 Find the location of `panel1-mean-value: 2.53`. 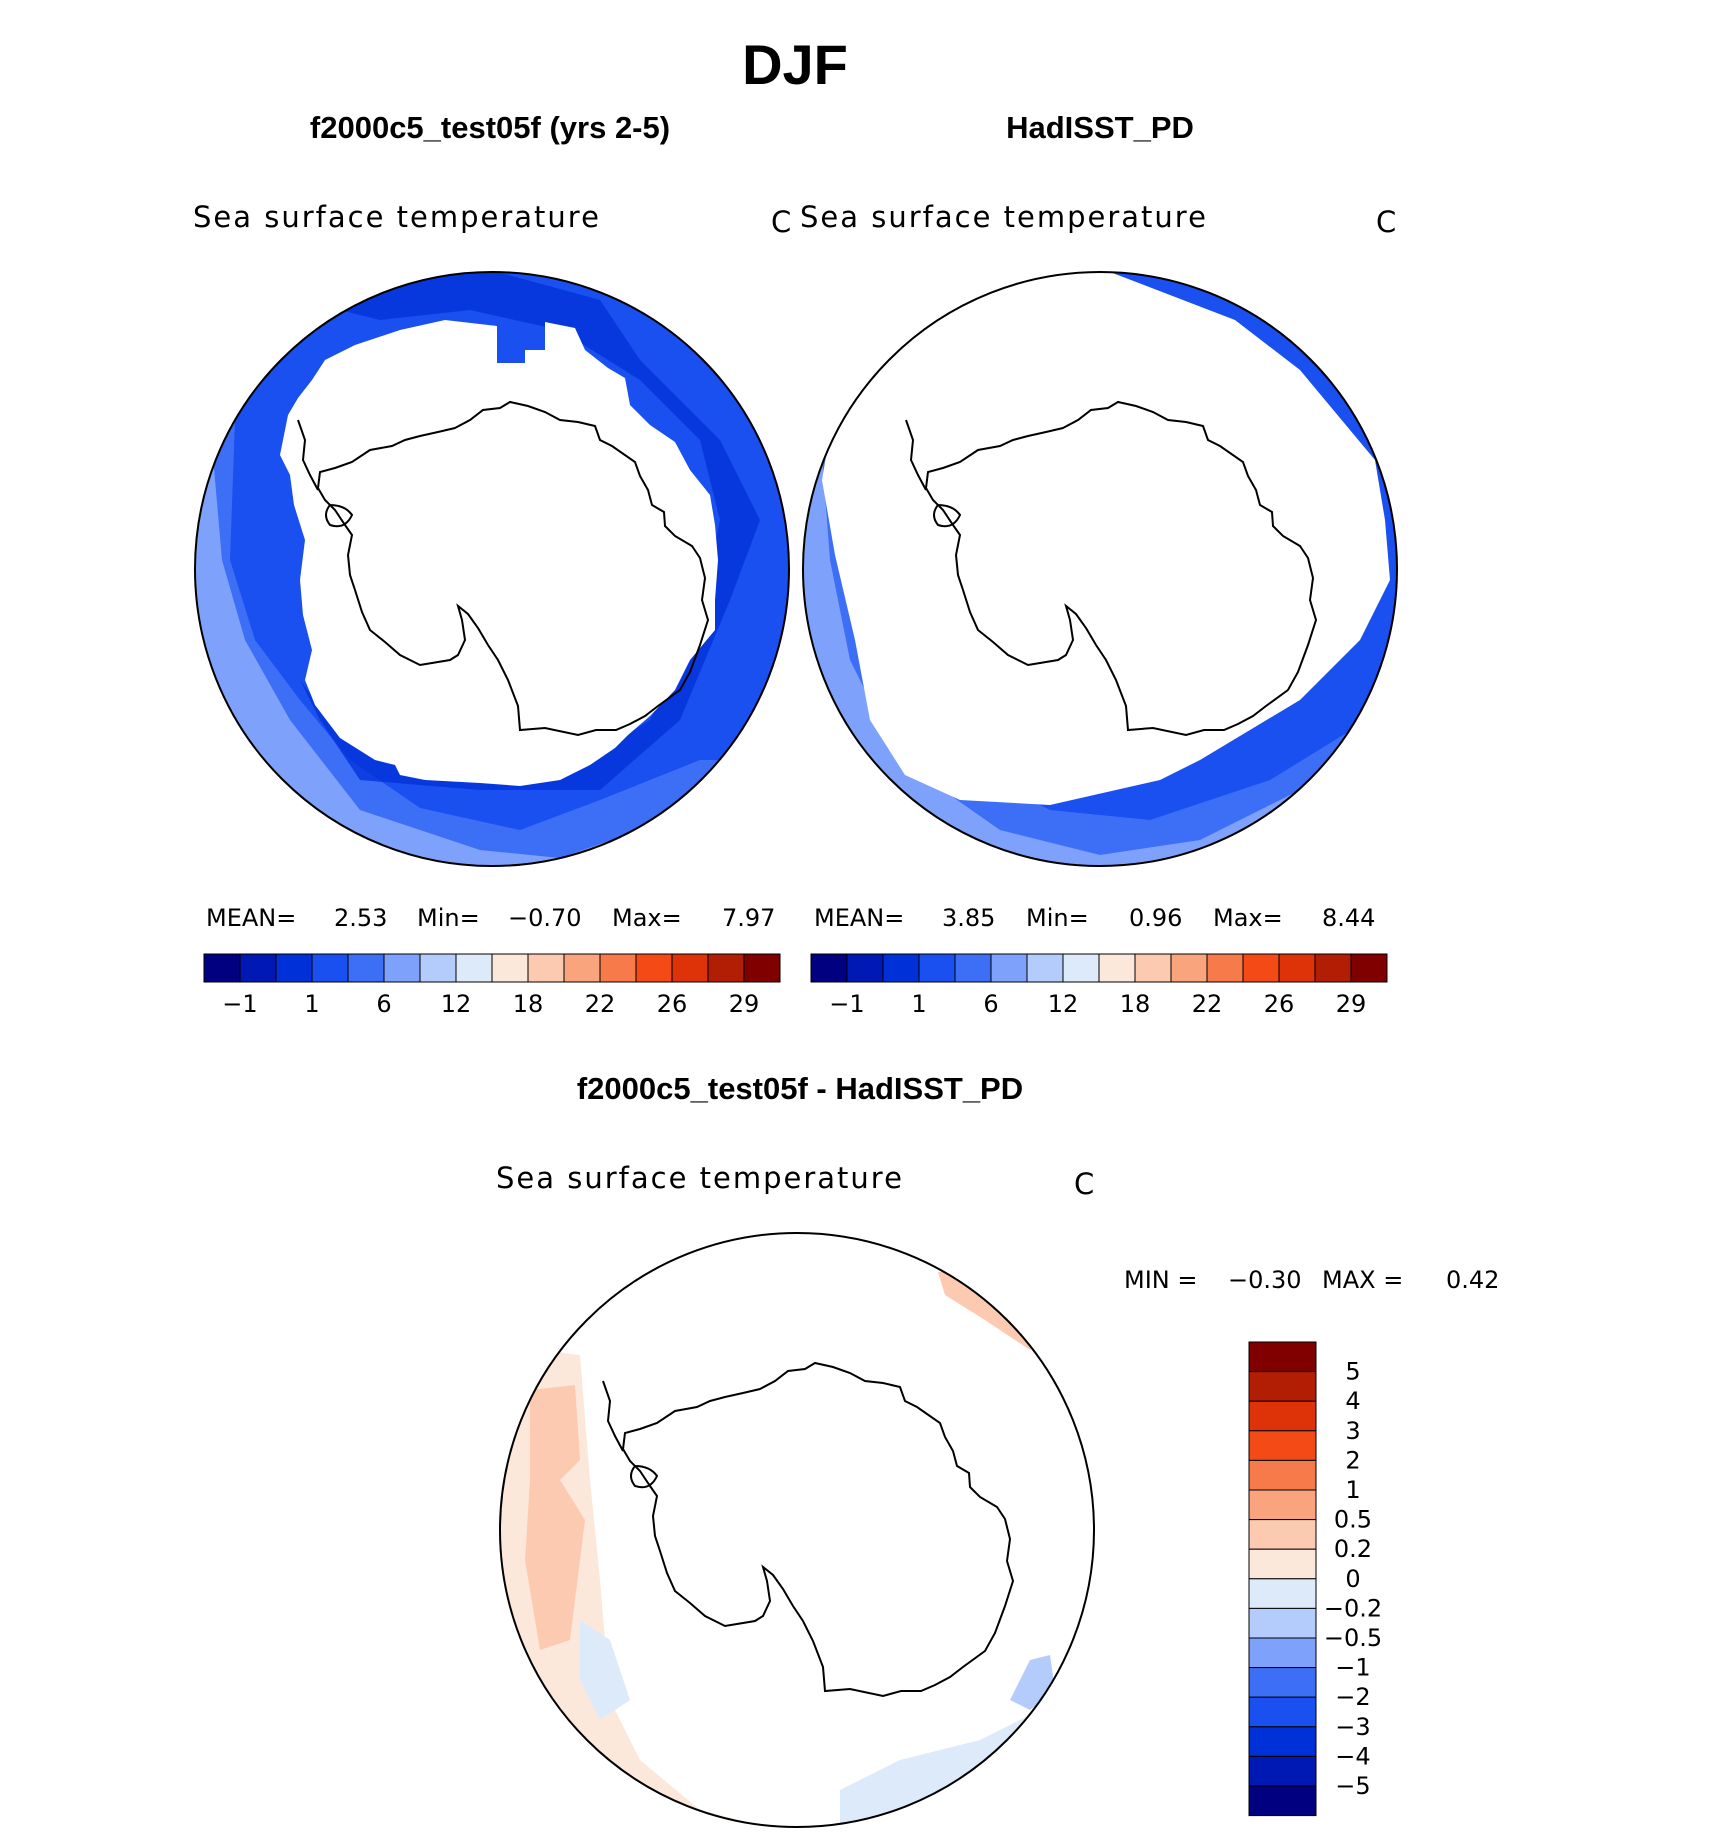

panel1-mean-value: 2.53 is located at coordinates (361, 918).